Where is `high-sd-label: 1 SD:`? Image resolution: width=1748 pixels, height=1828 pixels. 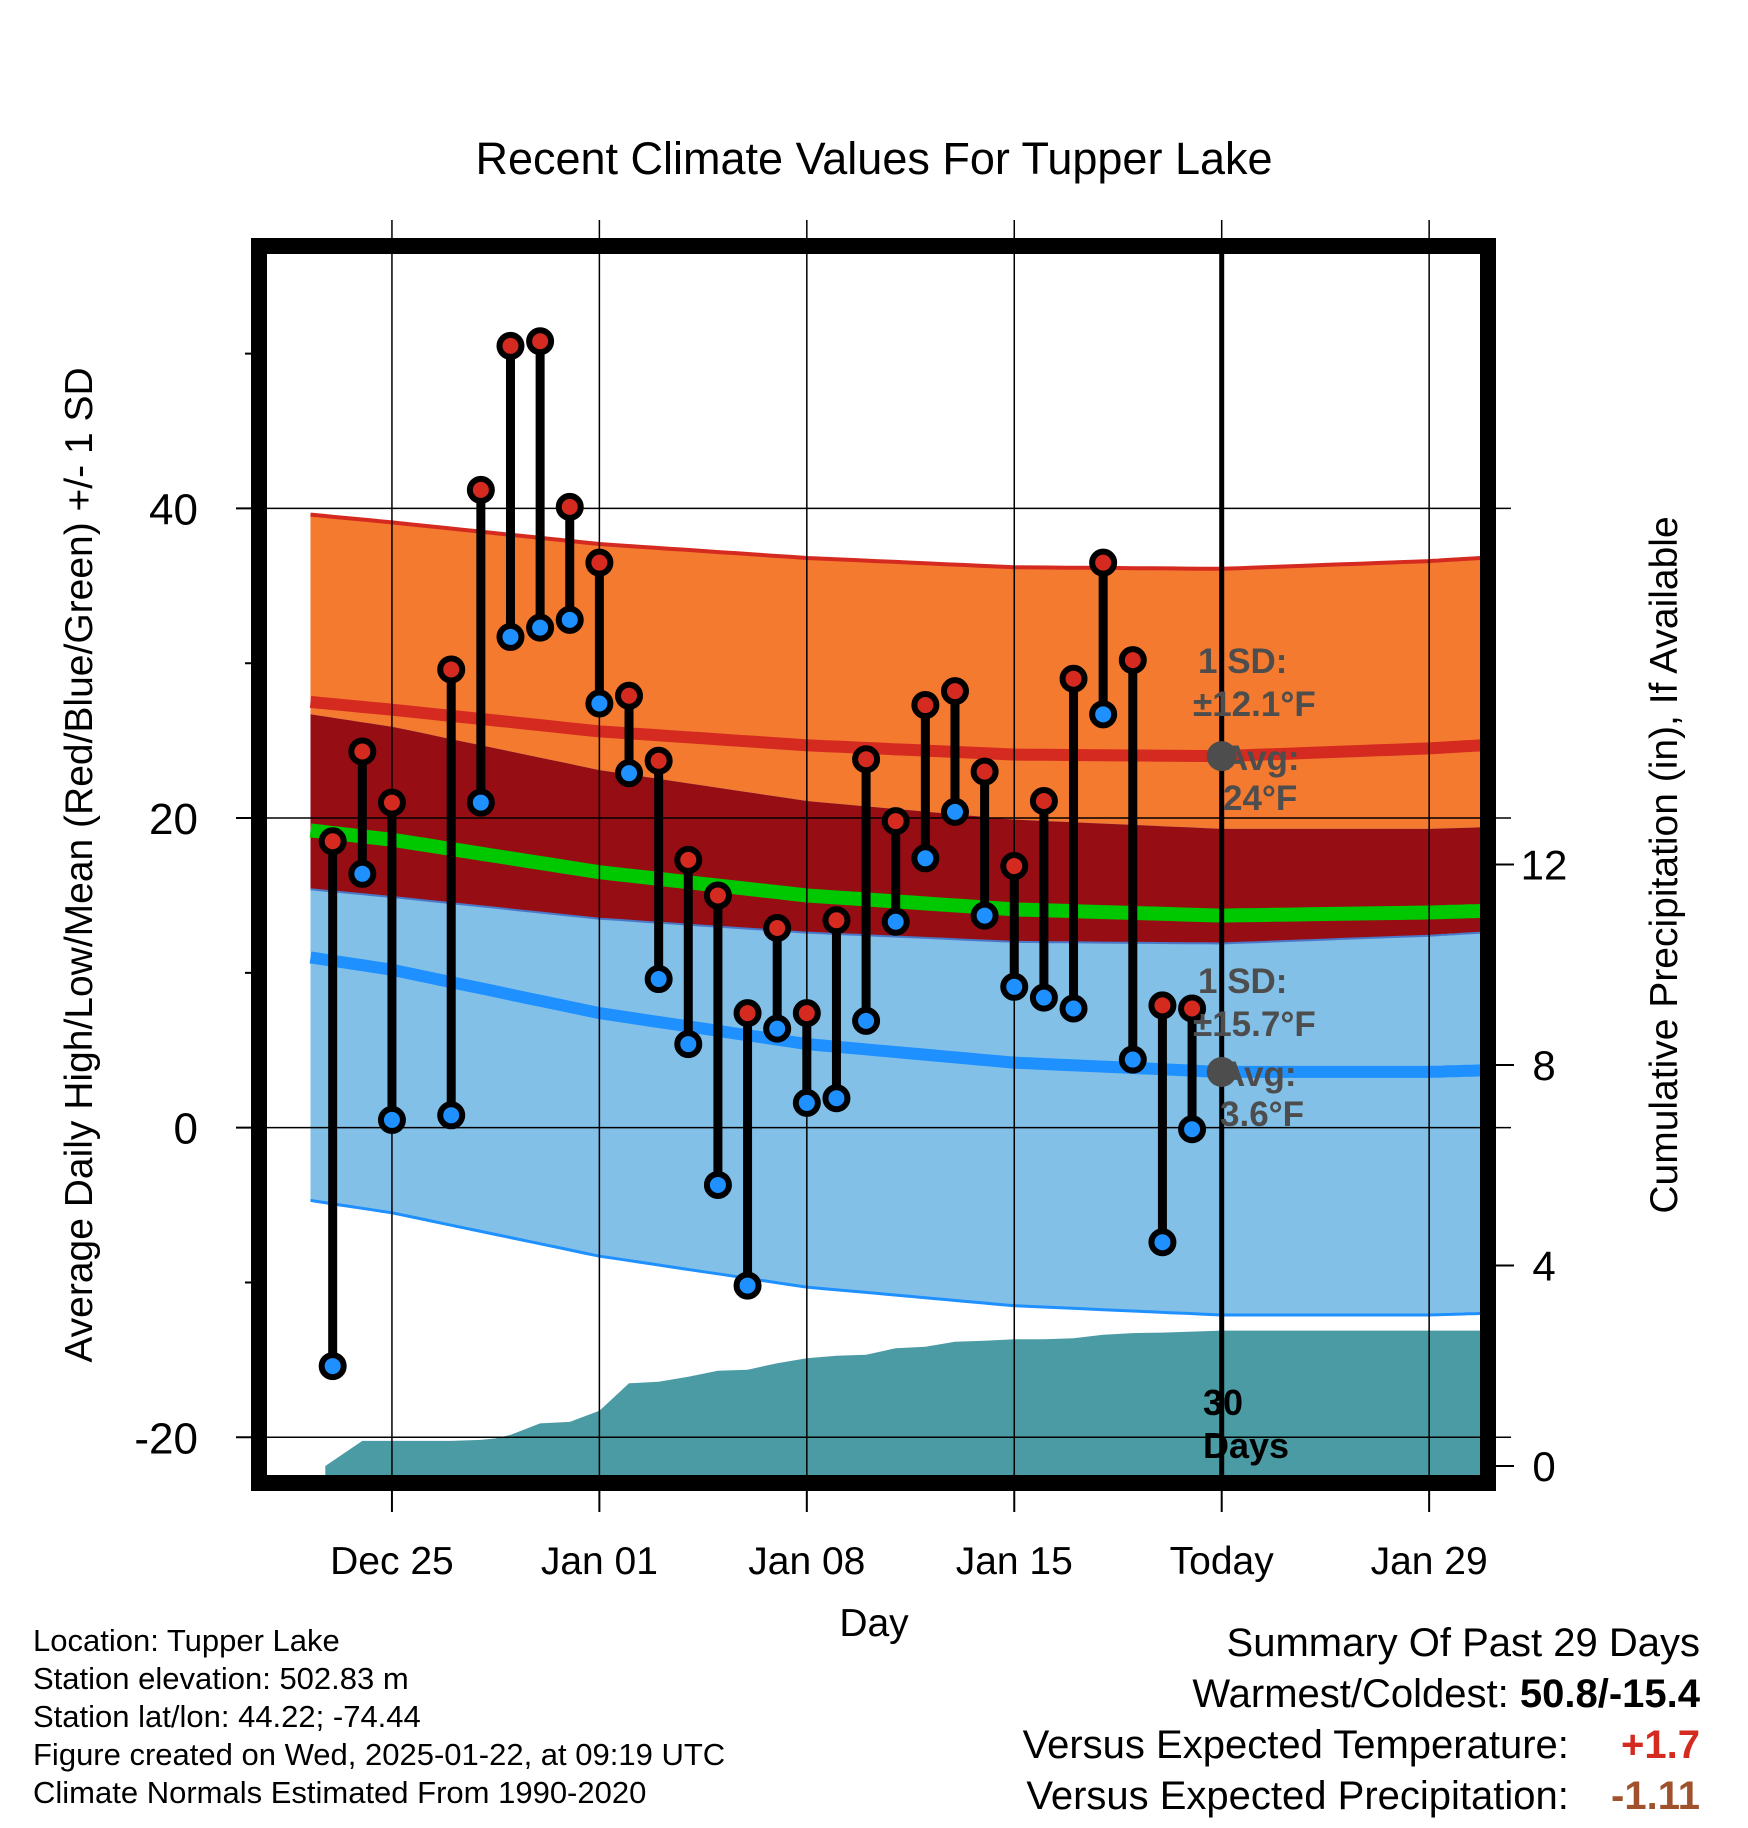 high-sd-label: 1 SD: is located at coordinates (1242, 661).